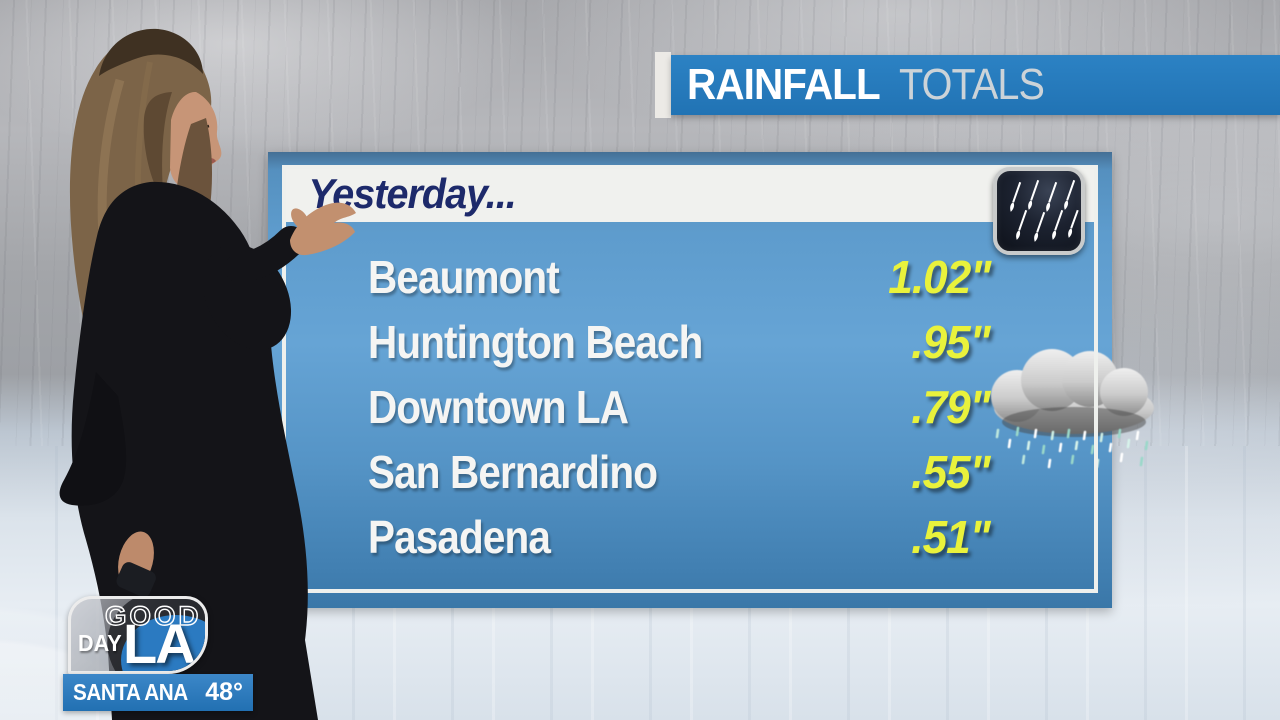  I want to click on rainfall-row: San Bernardino .55", so click(679, 471).